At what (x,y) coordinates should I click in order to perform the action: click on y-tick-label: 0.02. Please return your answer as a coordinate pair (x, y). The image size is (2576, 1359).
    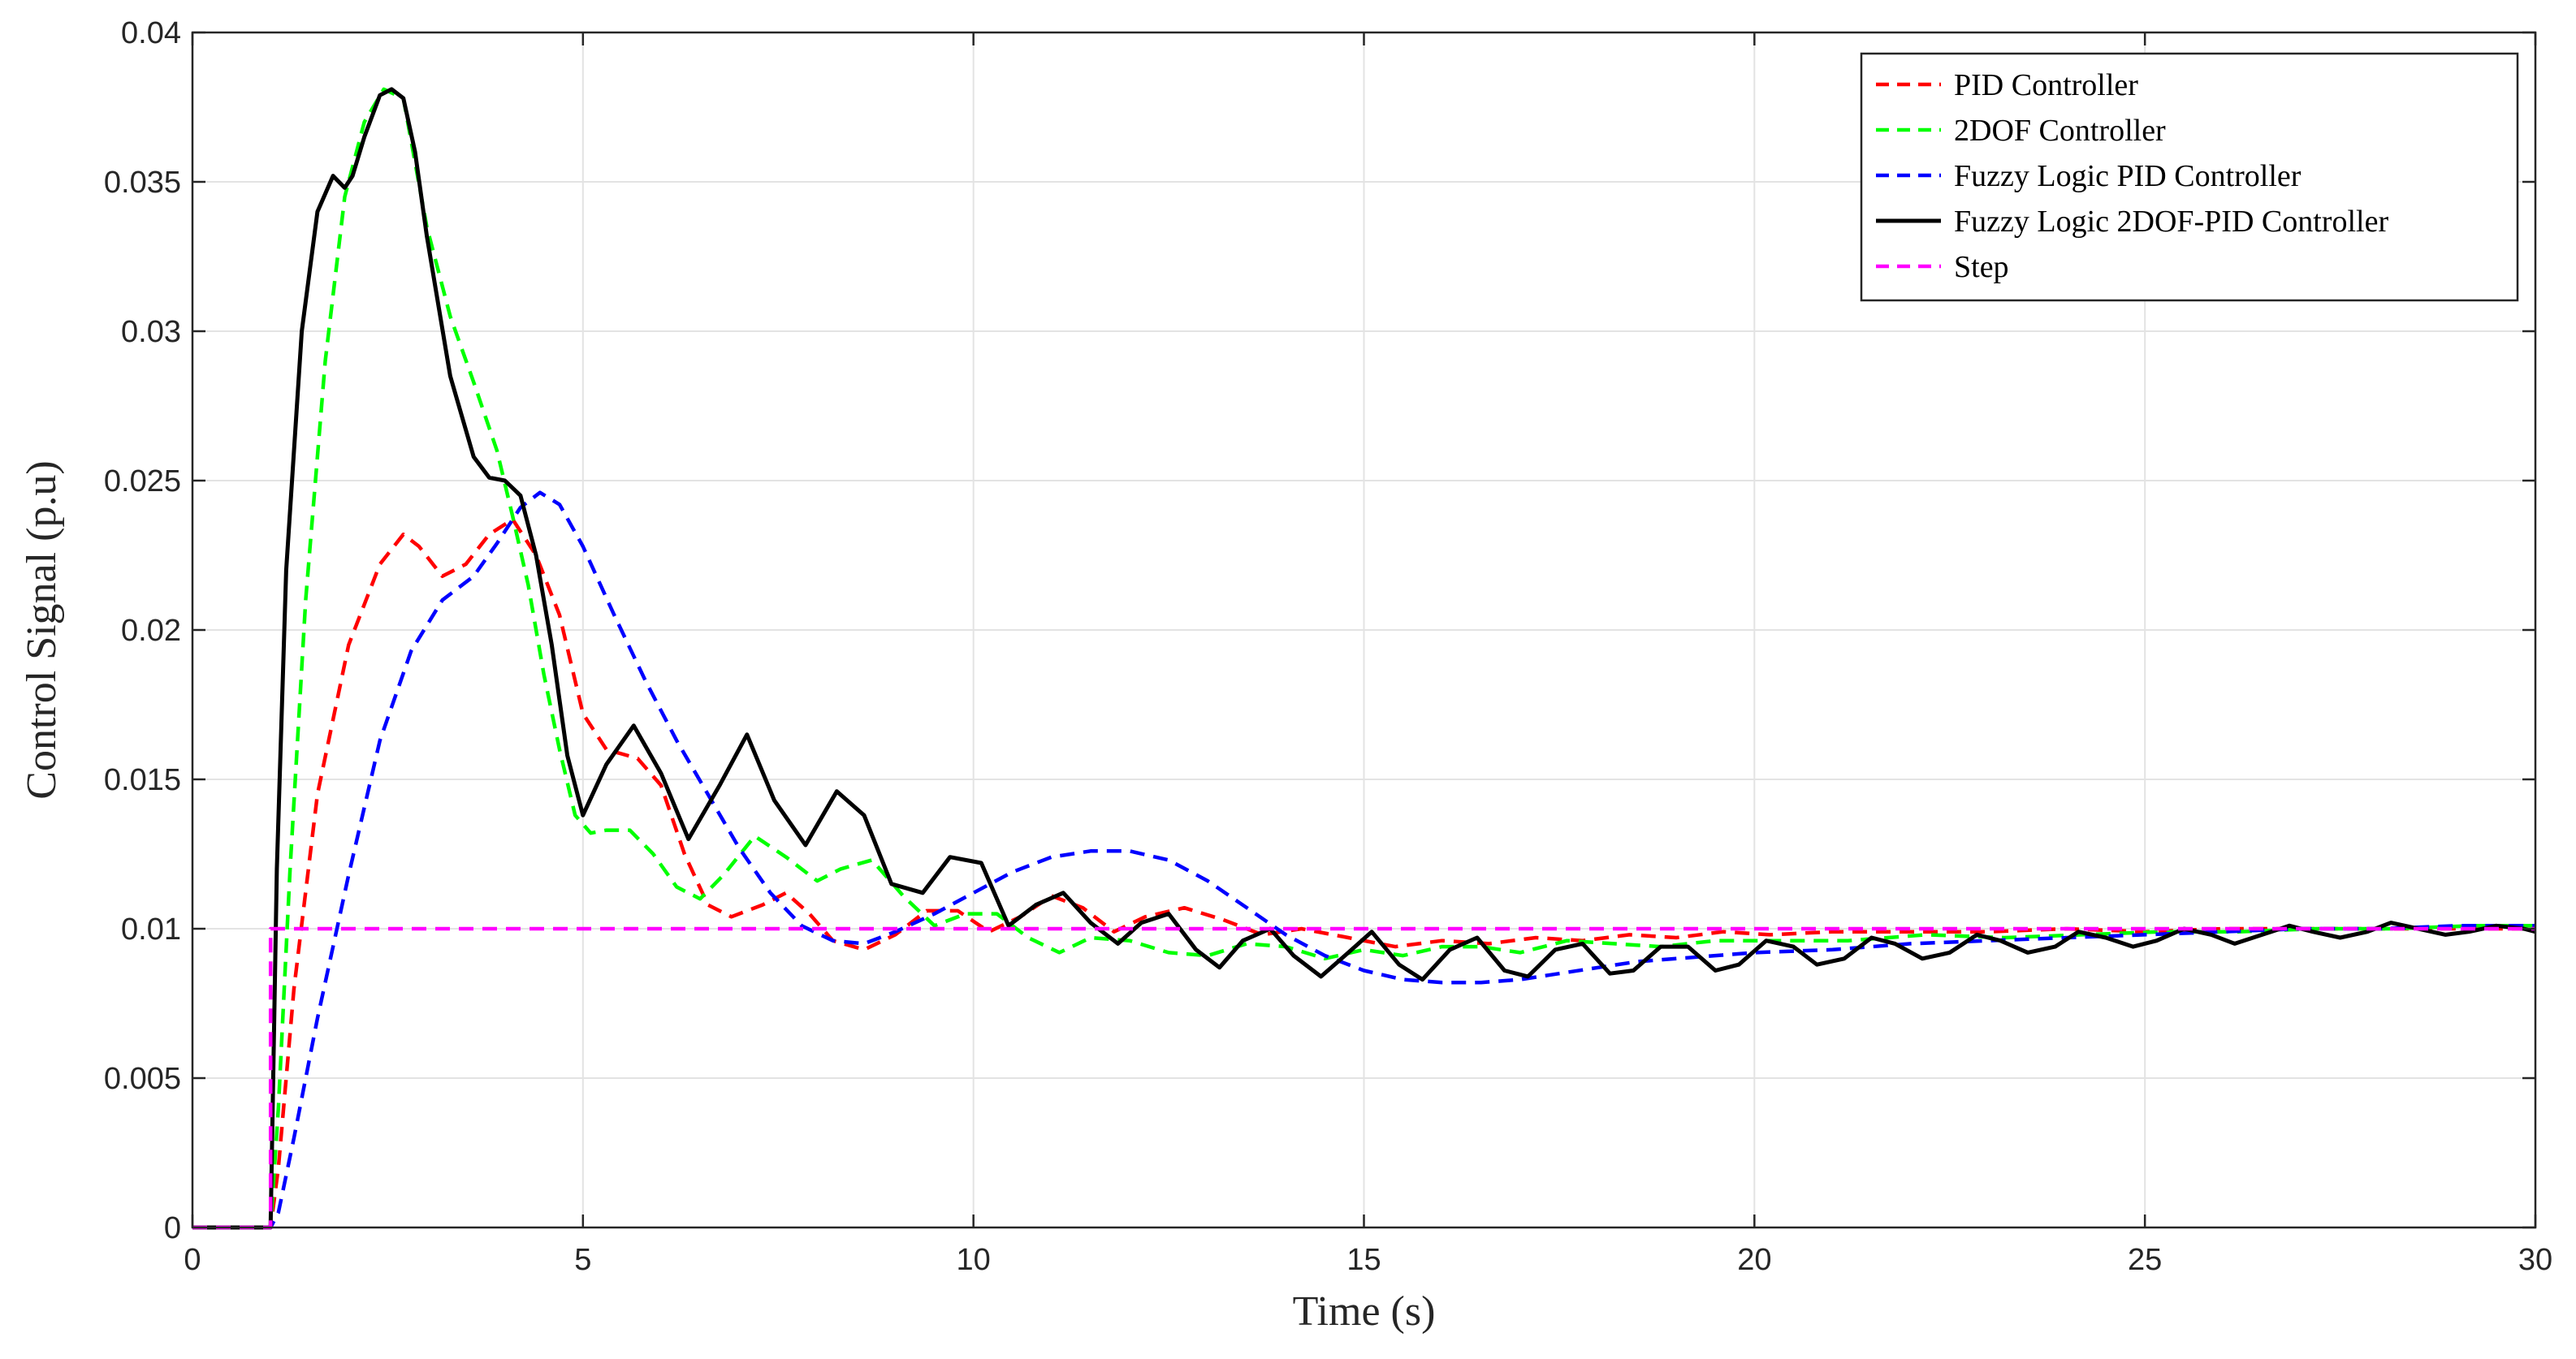
    Looking at the image, I should click on (151, 631).